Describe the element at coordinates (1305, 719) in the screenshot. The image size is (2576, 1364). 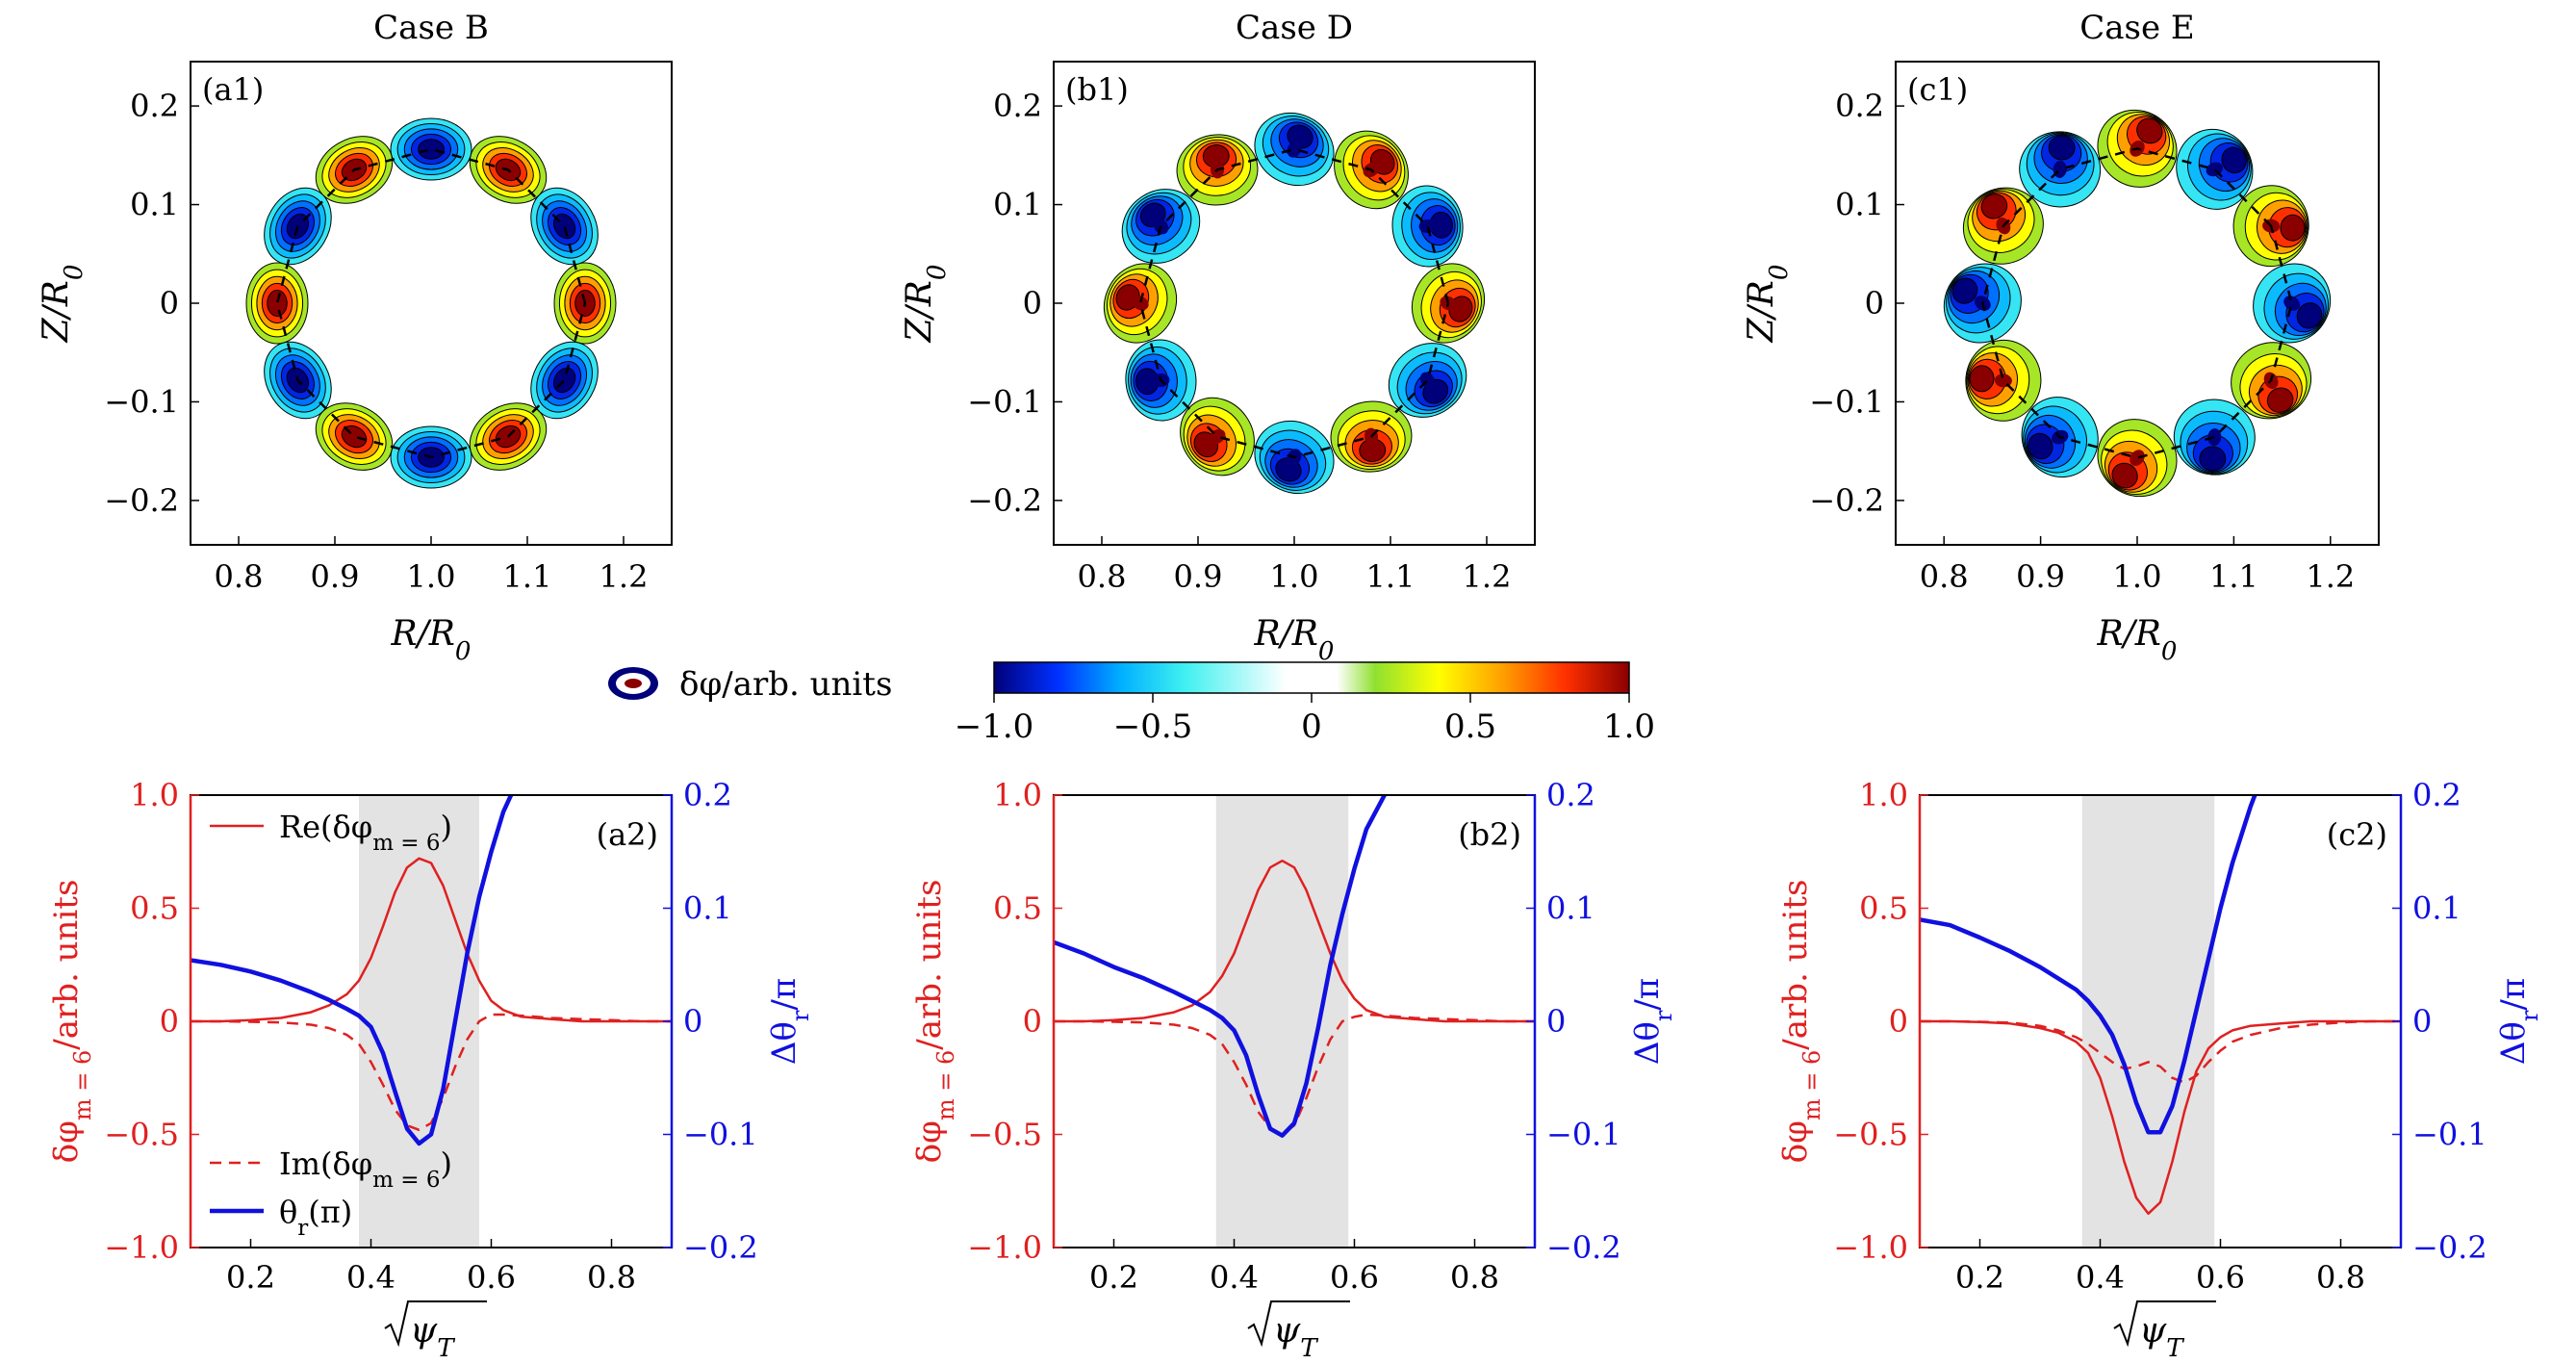
I see `colorbar-ticks: −1.0 −0.5 0 0.5 1.0` at that location.